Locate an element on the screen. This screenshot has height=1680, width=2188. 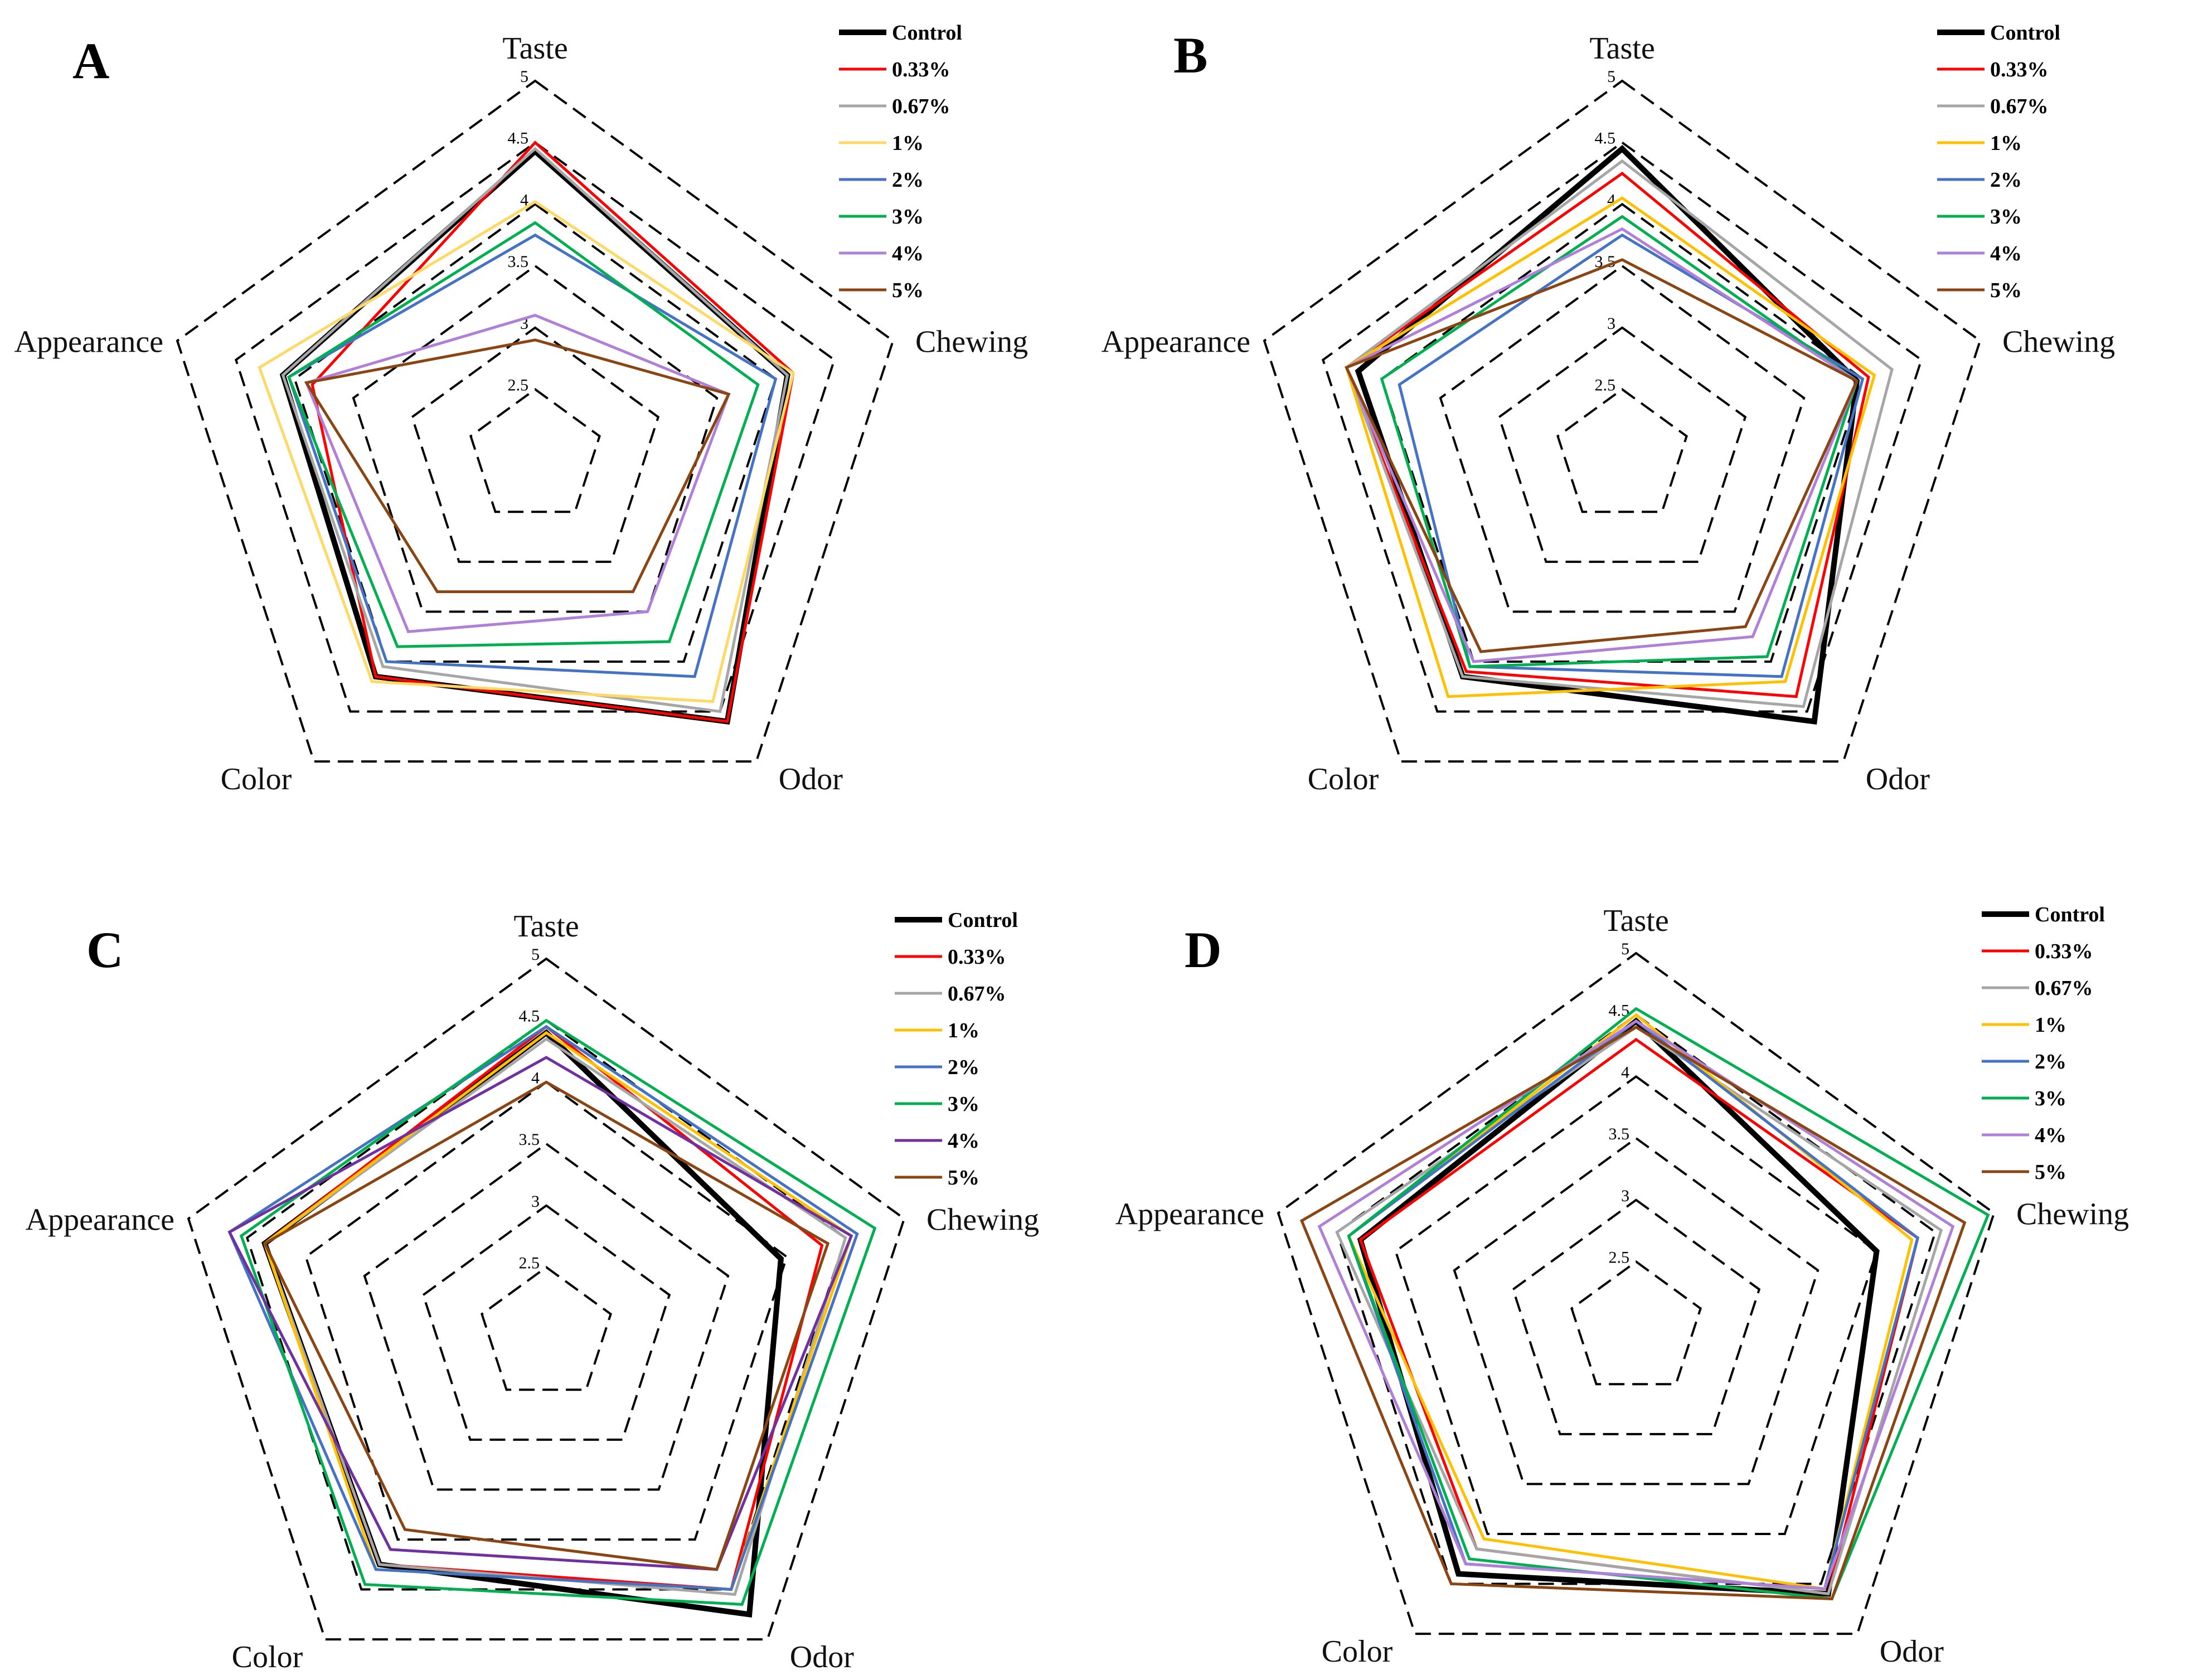
series-line-0-33pct is located at coordinates (553, 432).